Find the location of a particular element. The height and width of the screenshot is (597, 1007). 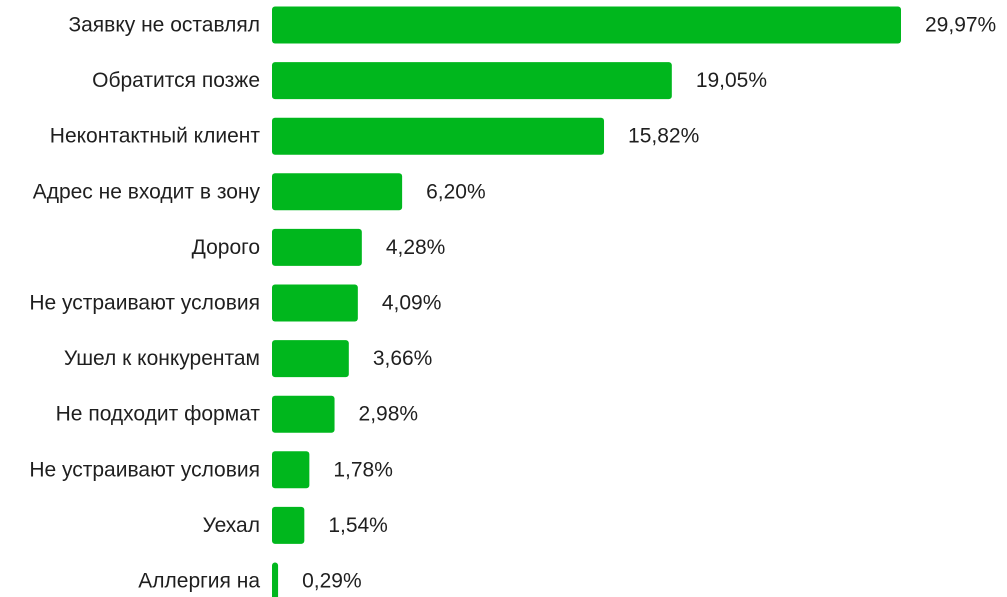

value-label: 0,29% is located at coordinates (332, 581).